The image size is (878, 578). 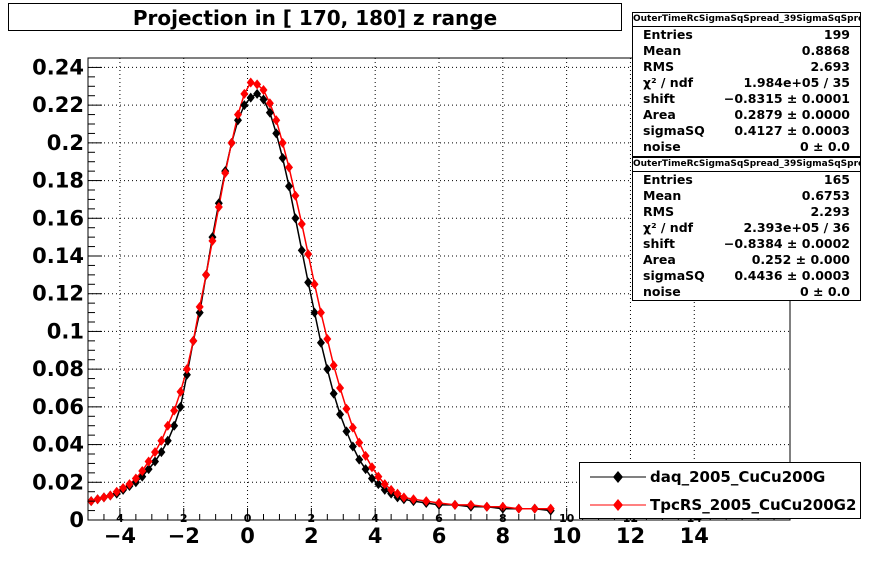 I want to click on y-tick-label: 0.14, so click(x=58, y=256).